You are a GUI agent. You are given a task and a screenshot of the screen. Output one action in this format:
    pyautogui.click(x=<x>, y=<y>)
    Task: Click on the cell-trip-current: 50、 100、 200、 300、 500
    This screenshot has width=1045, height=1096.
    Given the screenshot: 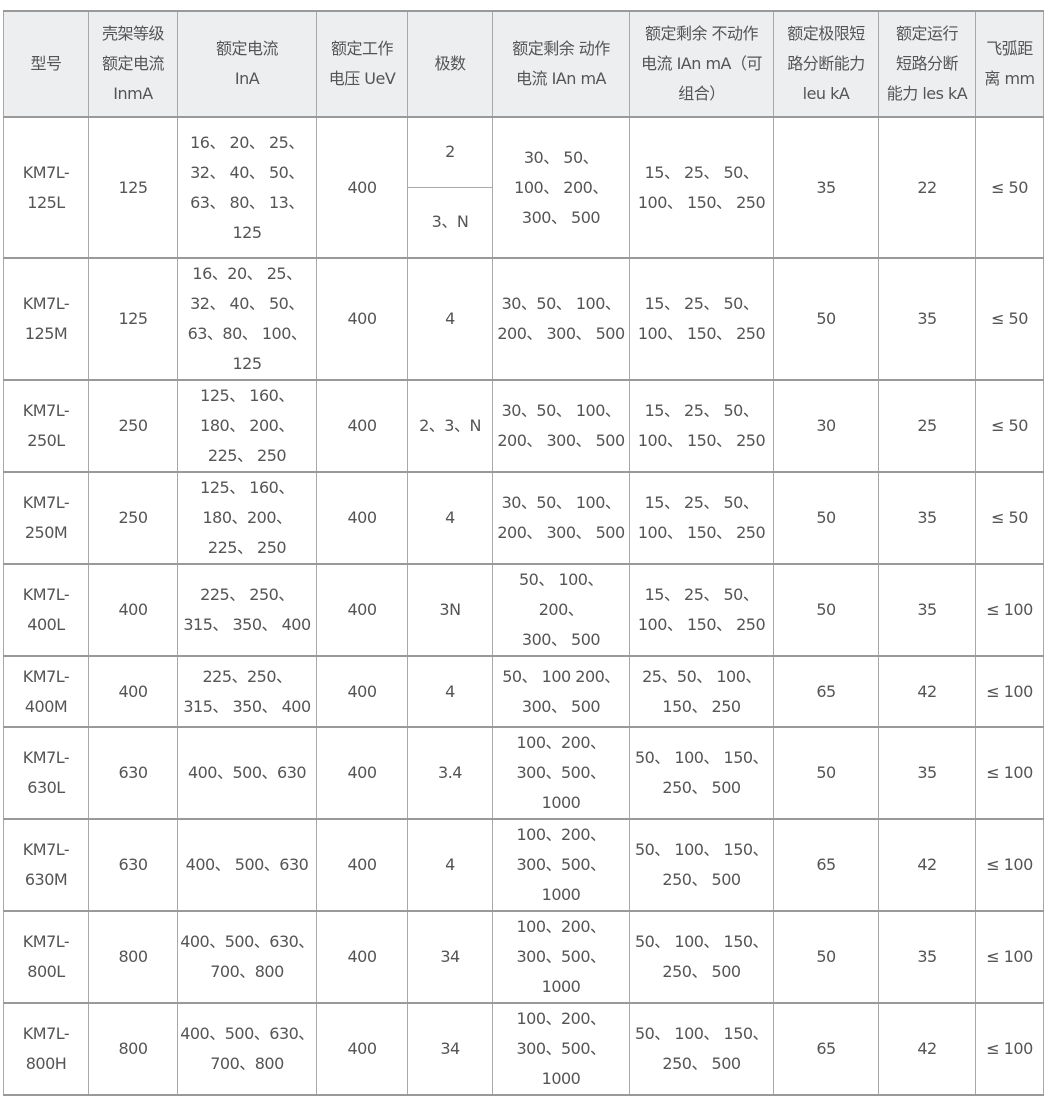 What is the action you would take?
    pyautogui.click(x=561, y=610)
    